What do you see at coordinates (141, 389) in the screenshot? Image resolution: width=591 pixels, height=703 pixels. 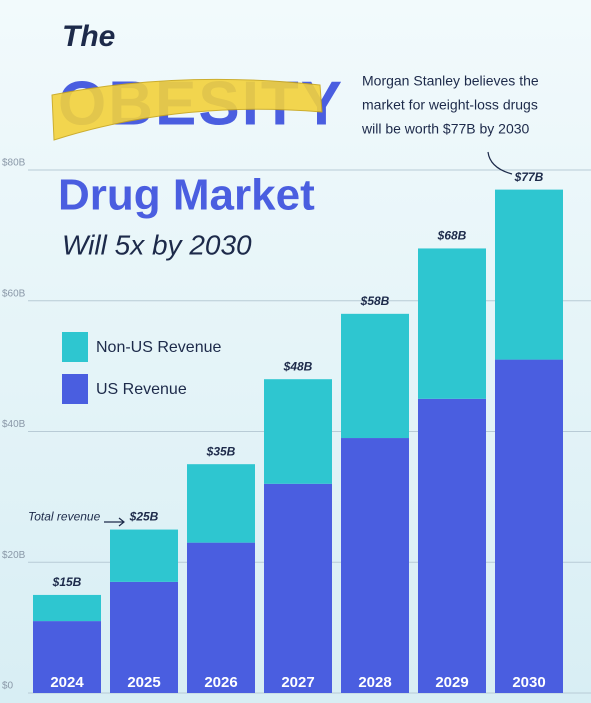 I see `legend-label: US Revenue` at bounding box center [141, 389].